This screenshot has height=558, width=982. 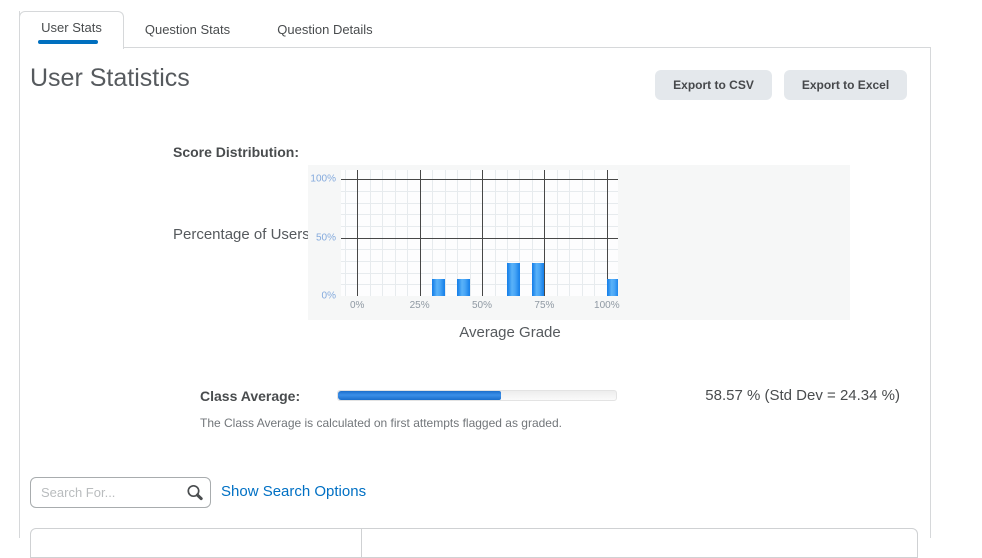 I want to click on x-axis-tick-label: 0%, so click(x=357, y=305).